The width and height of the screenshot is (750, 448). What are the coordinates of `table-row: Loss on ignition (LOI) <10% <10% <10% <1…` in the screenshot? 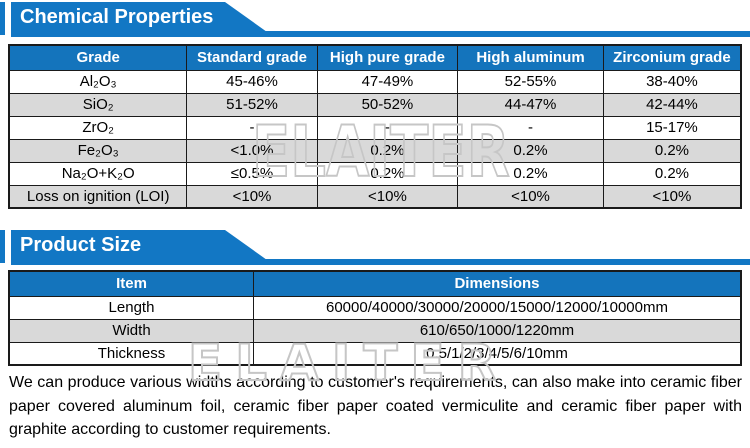 It's located at (375, 196).